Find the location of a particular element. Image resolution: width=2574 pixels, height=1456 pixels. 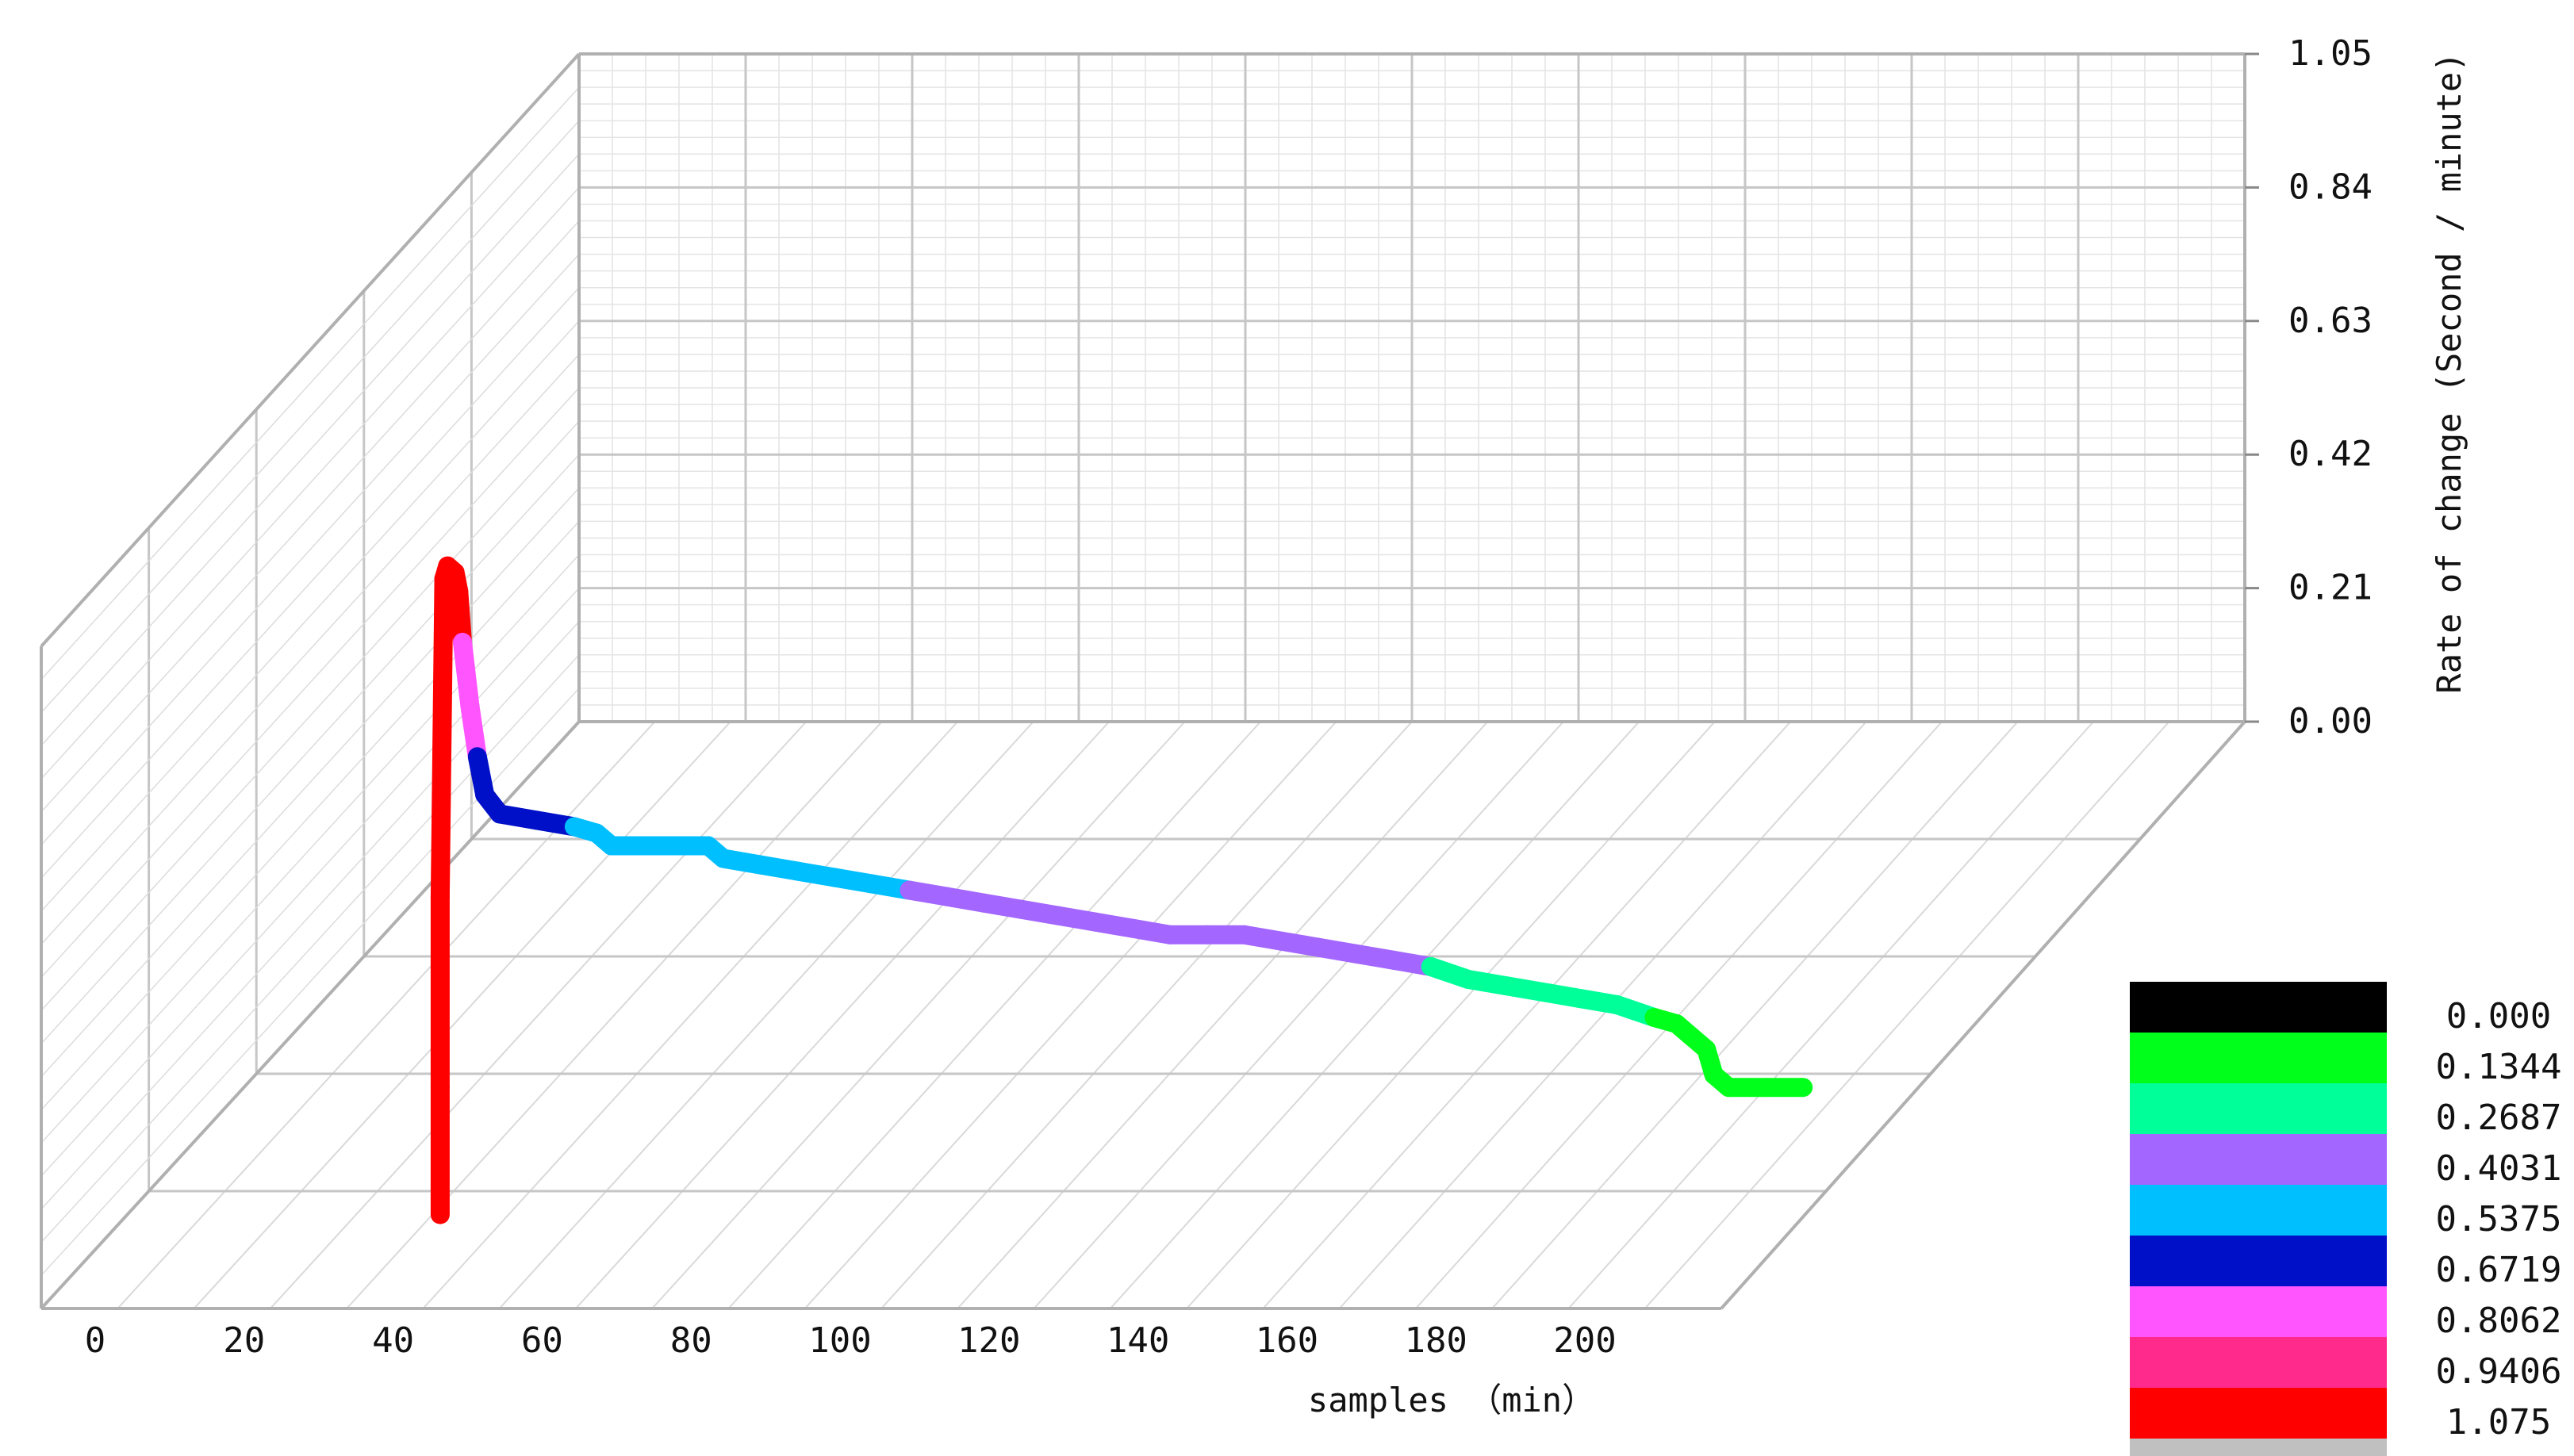

legend-label: 1.075 is located at coordinates (2498, 1422).